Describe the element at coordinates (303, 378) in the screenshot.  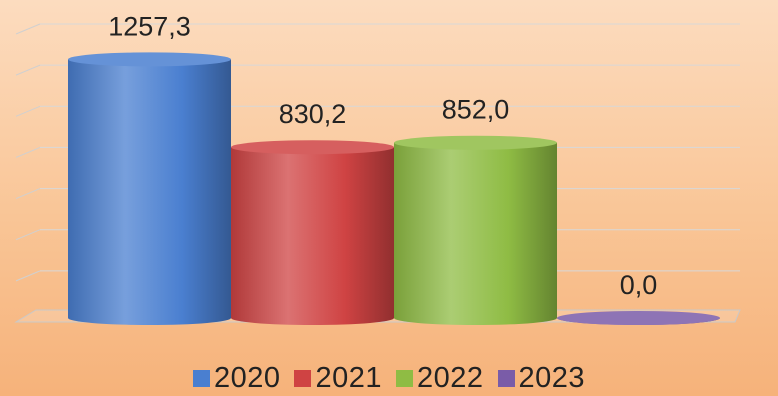
I see `legend-swatch-2021` at that location.